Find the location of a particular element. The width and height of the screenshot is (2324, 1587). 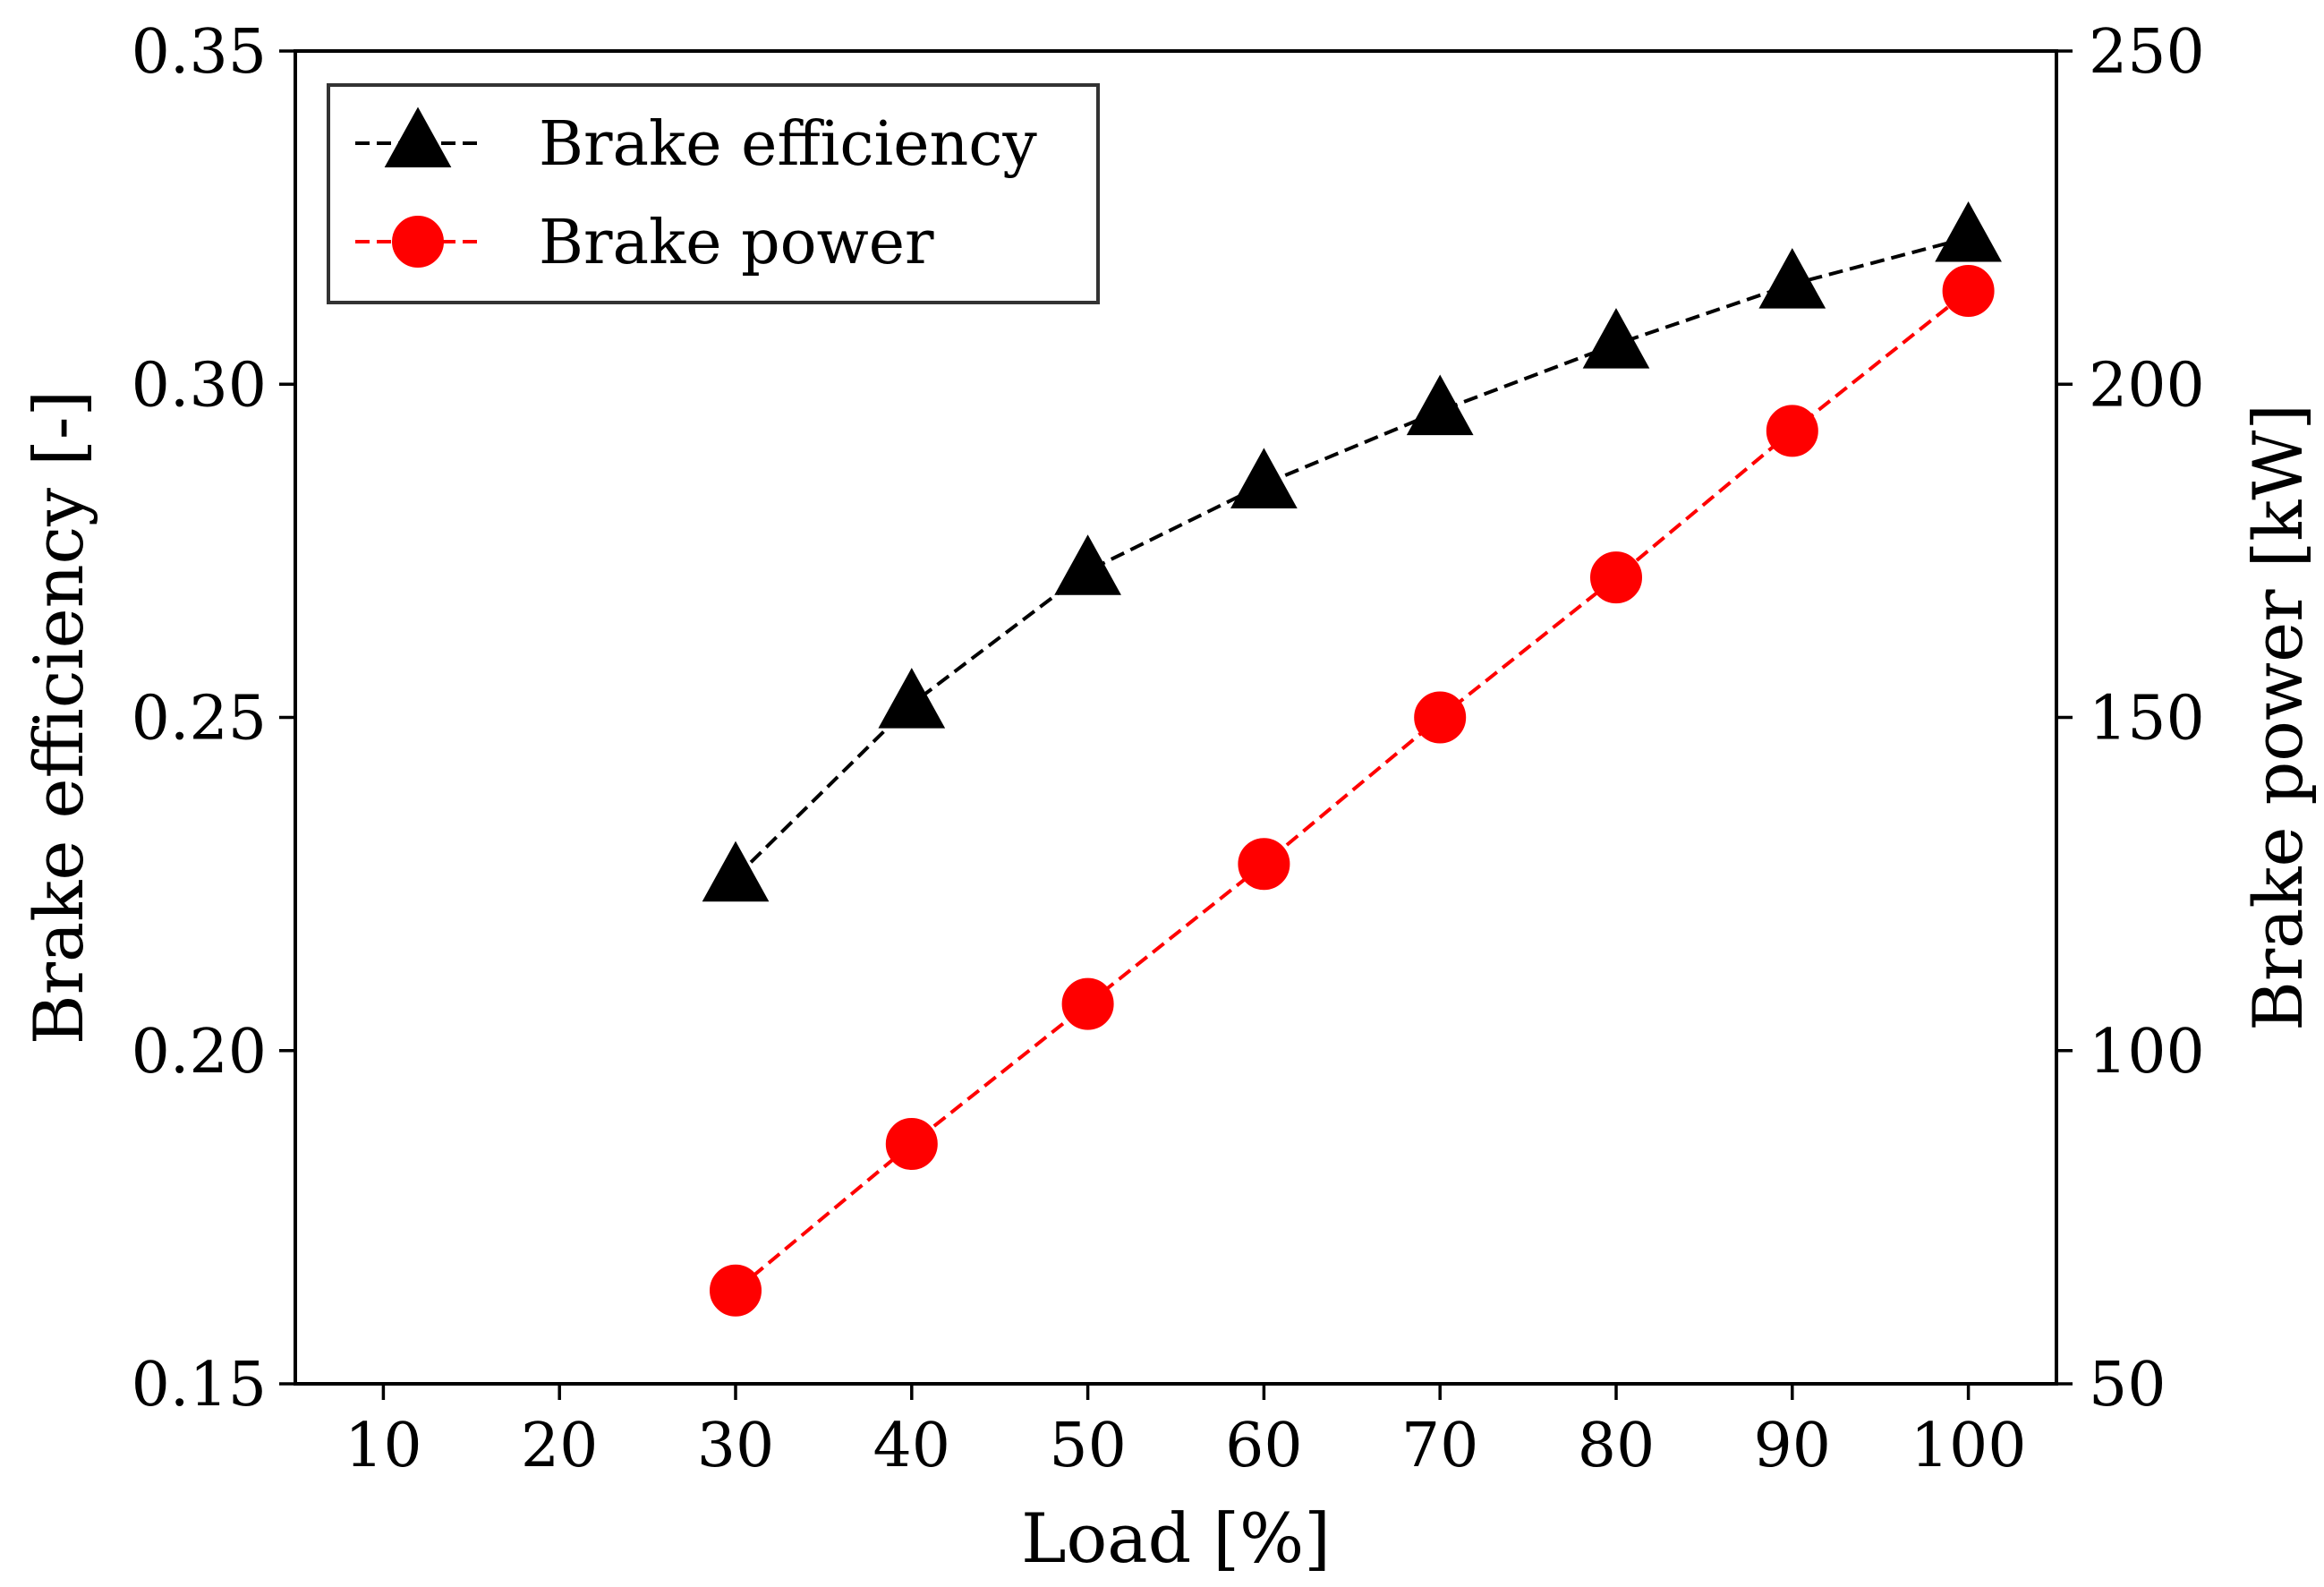

y-left-tick-label: 0.20 is located at coordinates (199, 1052).